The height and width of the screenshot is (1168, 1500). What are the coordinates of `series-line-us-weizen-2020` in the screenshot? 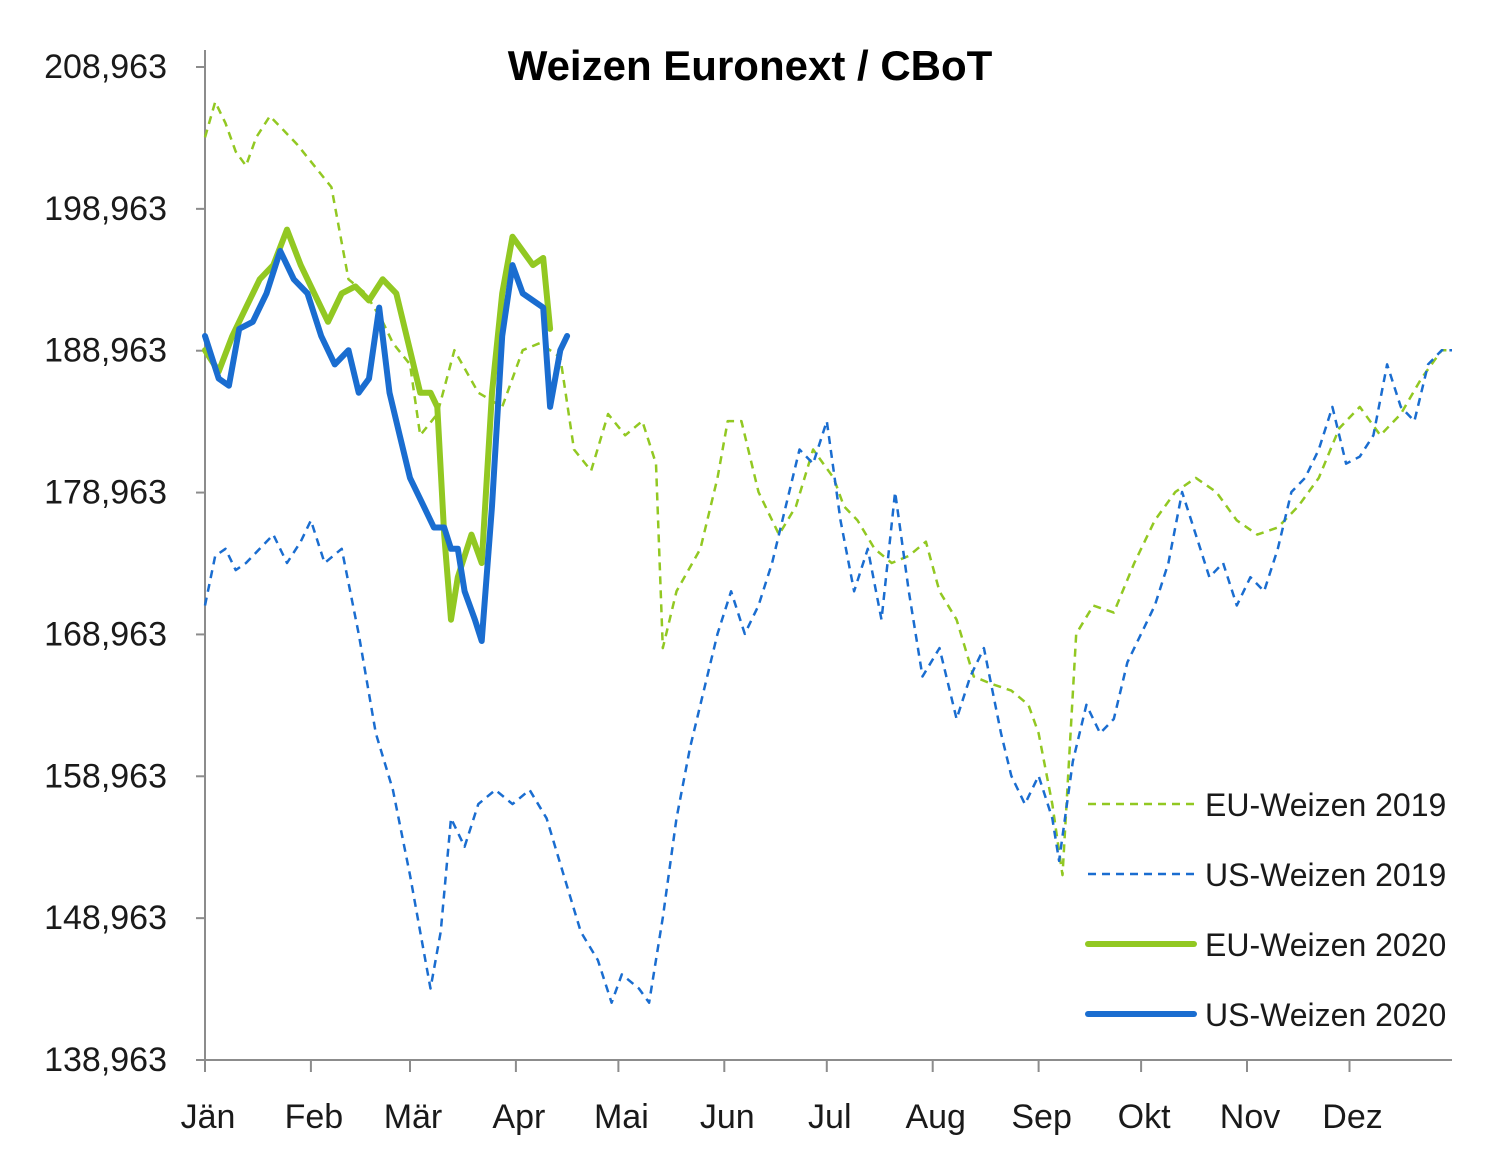 It's located at (386, 445).